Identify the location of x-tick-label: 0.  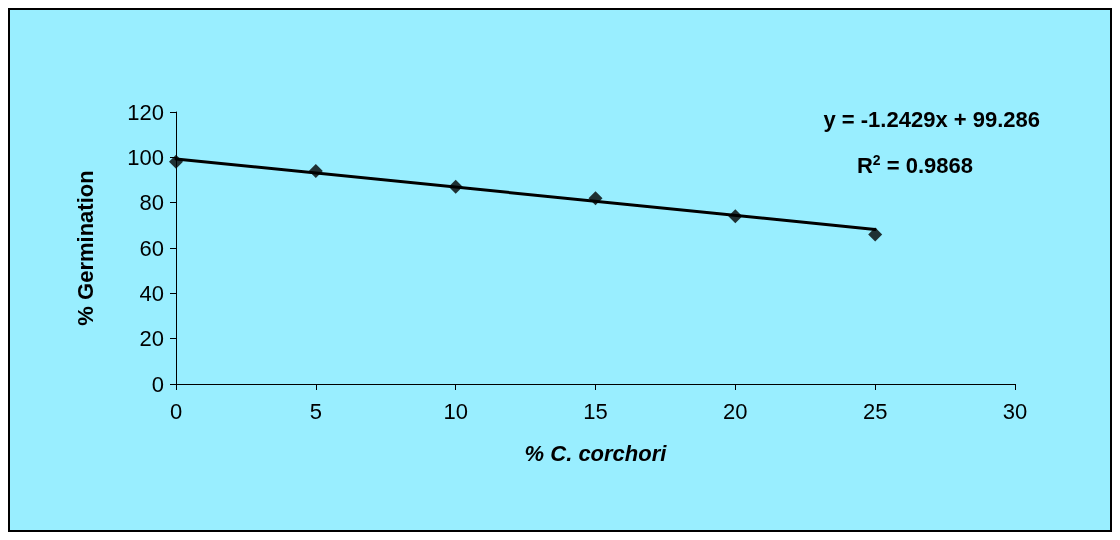
(176, 411).